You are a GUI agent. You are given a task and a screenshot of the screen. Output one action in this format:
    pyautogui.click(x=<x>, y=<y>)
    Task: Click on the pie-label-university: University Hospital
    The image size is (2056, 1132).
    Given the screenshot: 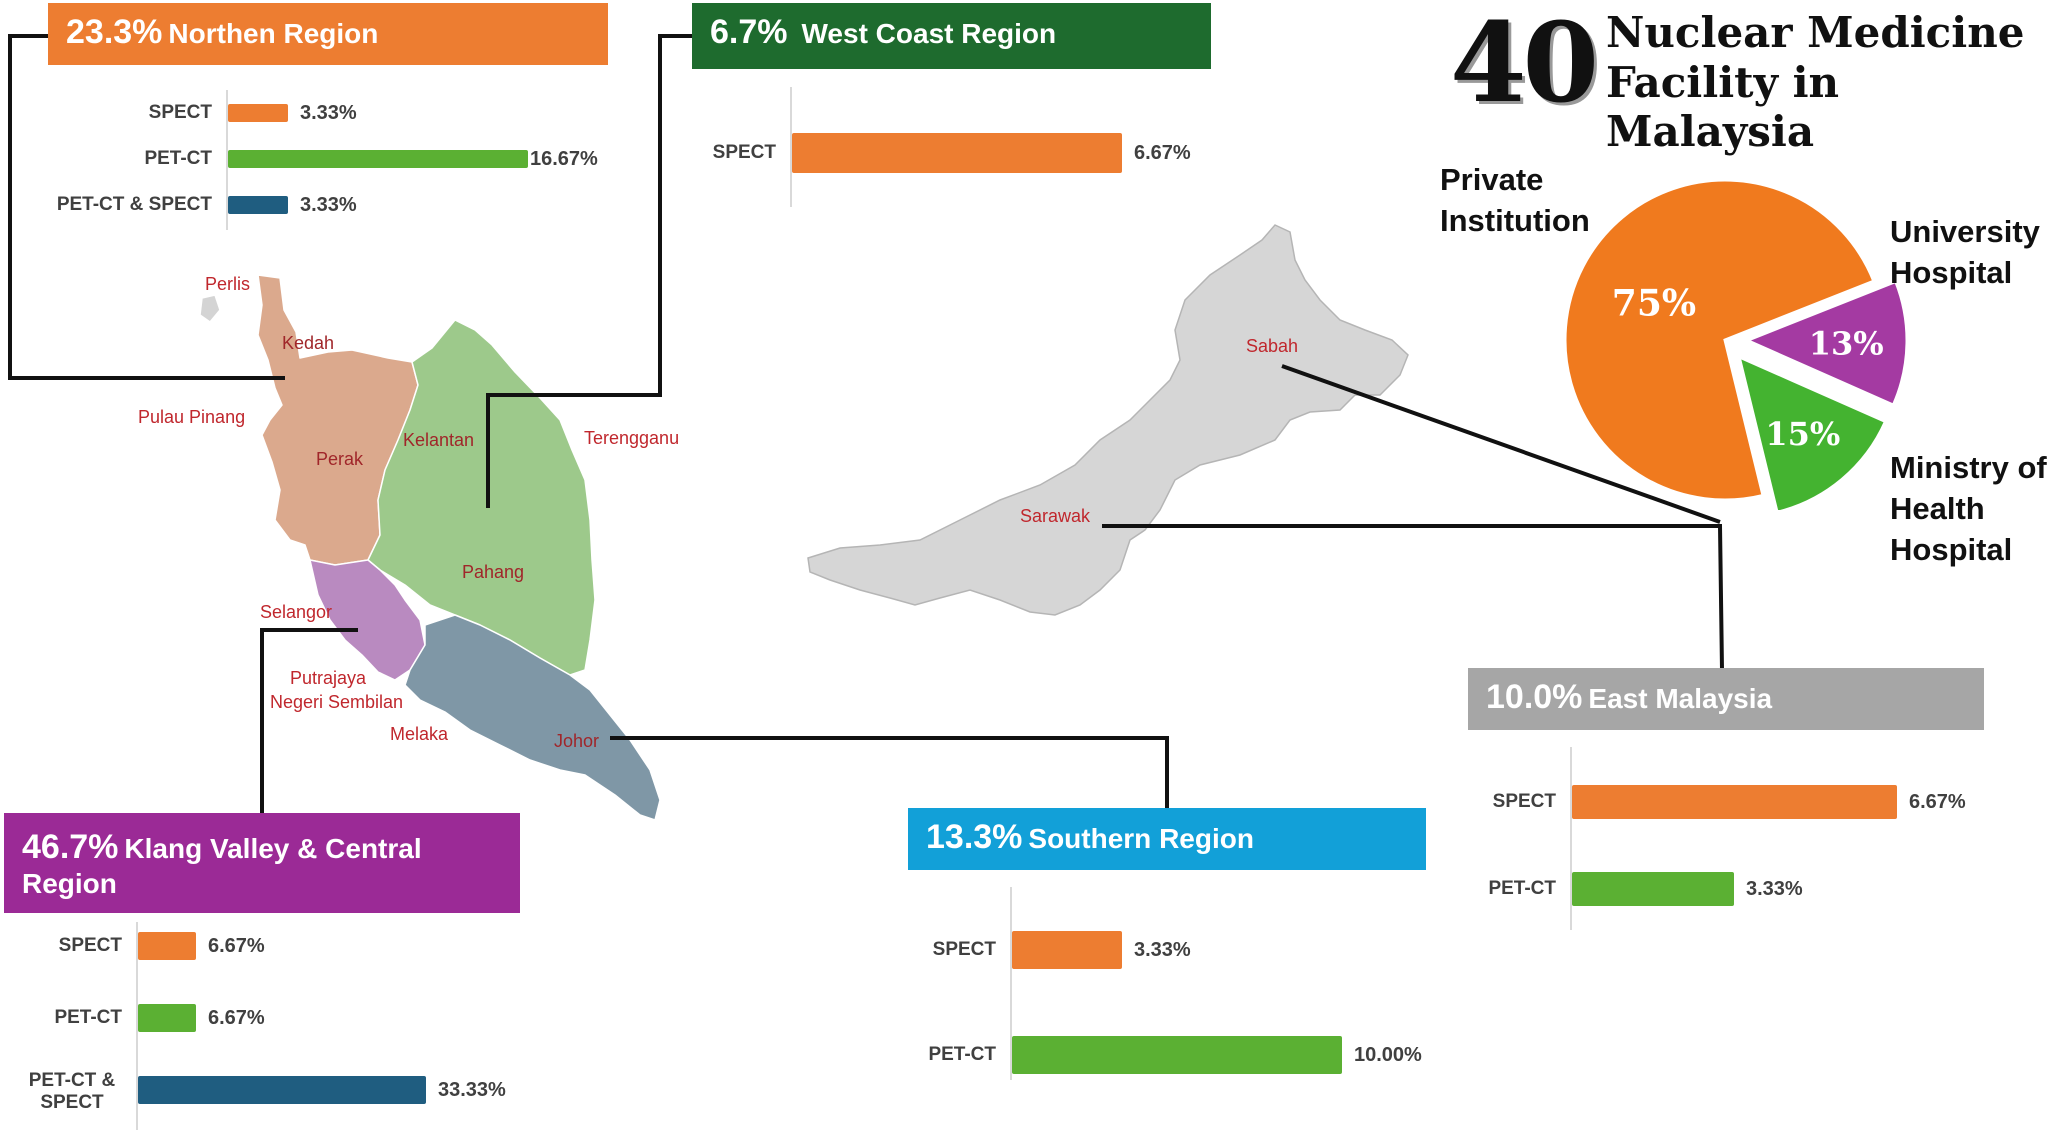 What is the action you would take?
    pyautogui.click(x=1965, y=253)
    